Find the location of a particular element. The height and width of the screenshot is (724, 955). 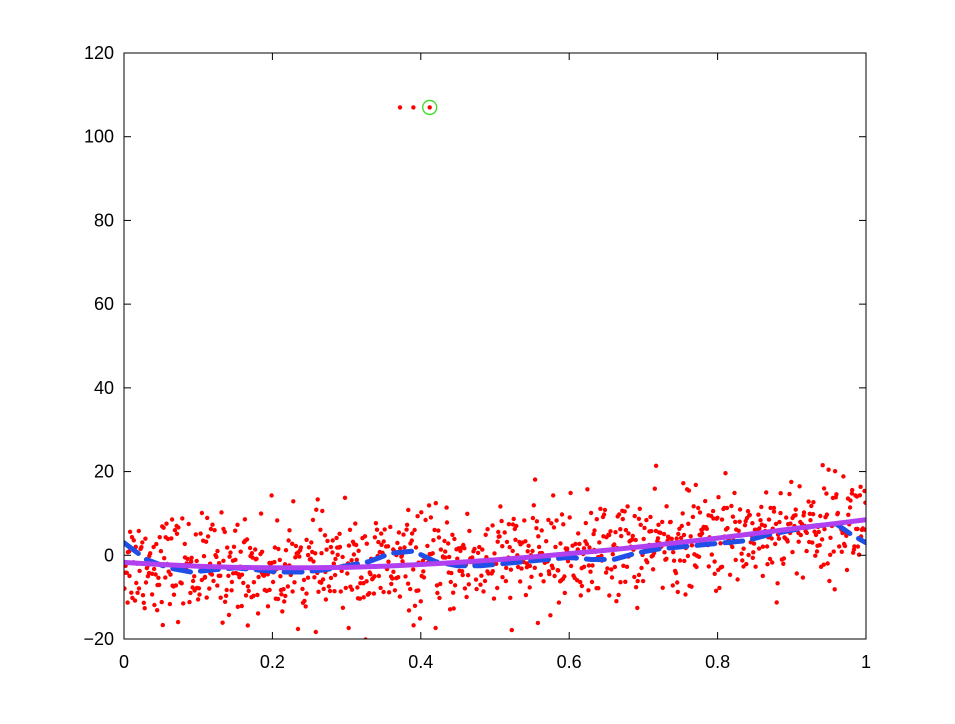

y-tick-label: 40 is located at coordinates (104, 388).